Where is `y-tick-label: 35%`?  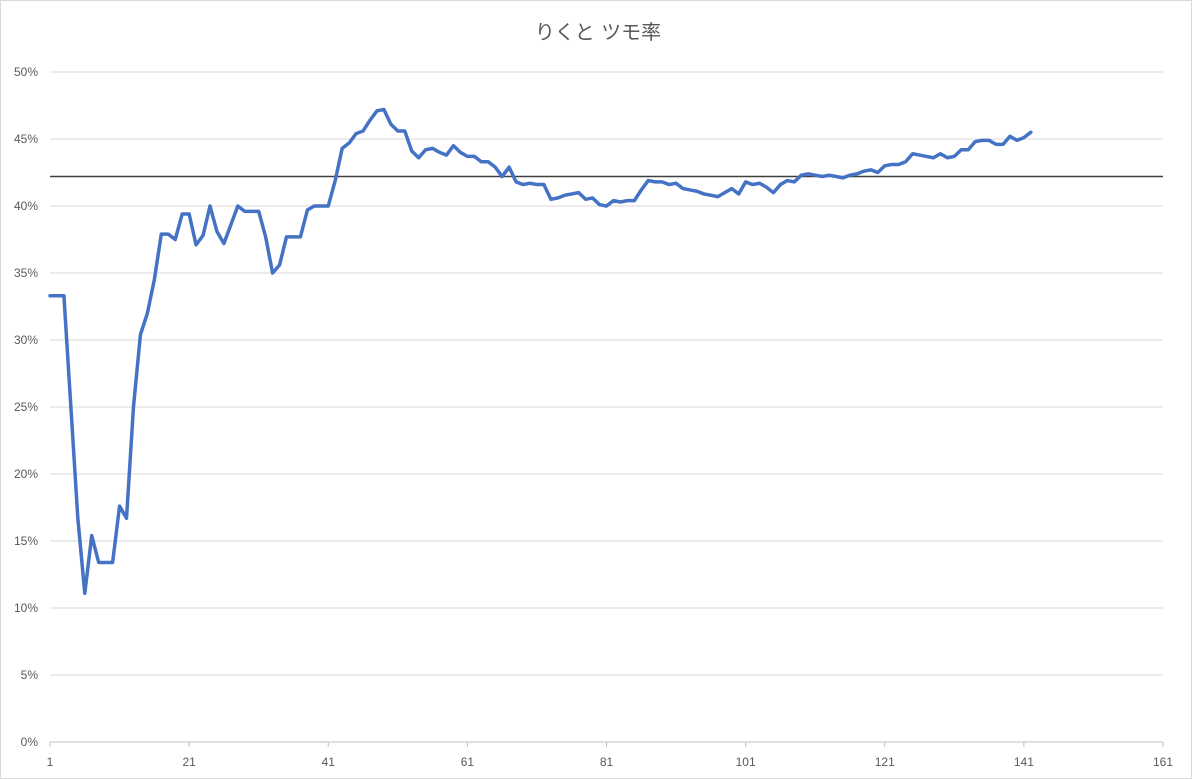 y-tick-label: 35% is located at coordinates (26, 273).